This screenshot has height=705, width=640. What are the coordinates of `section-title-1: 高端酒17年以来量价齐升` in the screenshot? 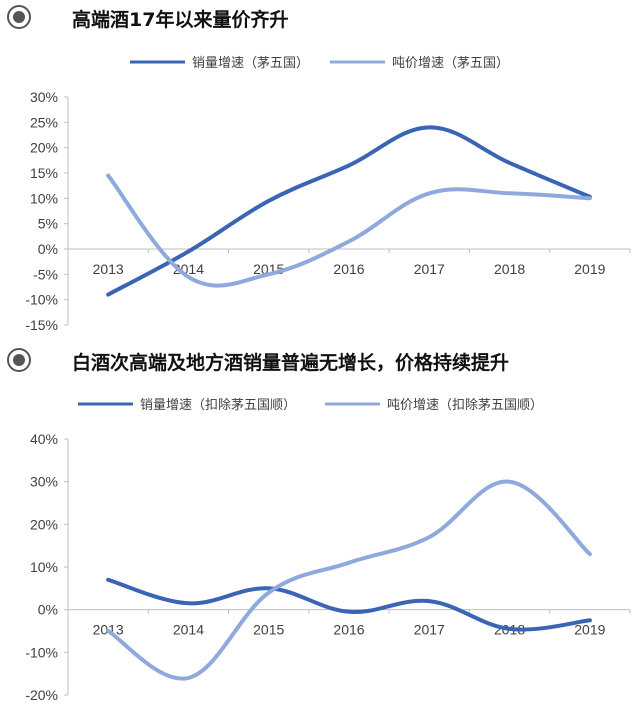 It's located at (320, 17).